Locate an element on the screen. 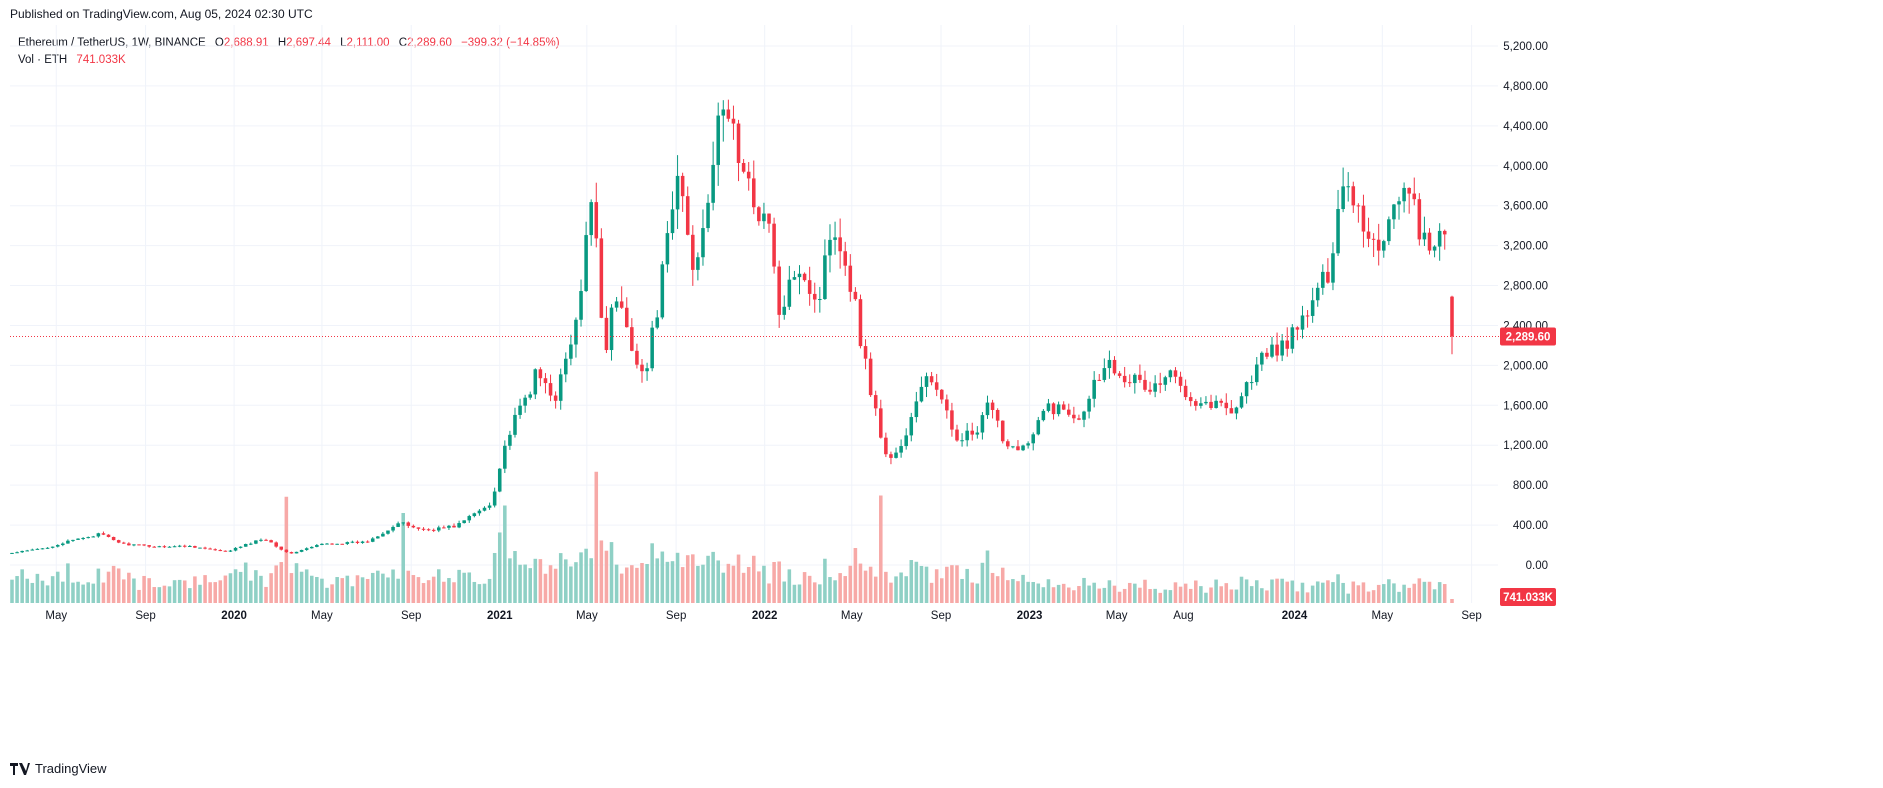 The image size is (1883, 788). price-tick-label: 4,400.00 is located at coordinates (1525, 127).